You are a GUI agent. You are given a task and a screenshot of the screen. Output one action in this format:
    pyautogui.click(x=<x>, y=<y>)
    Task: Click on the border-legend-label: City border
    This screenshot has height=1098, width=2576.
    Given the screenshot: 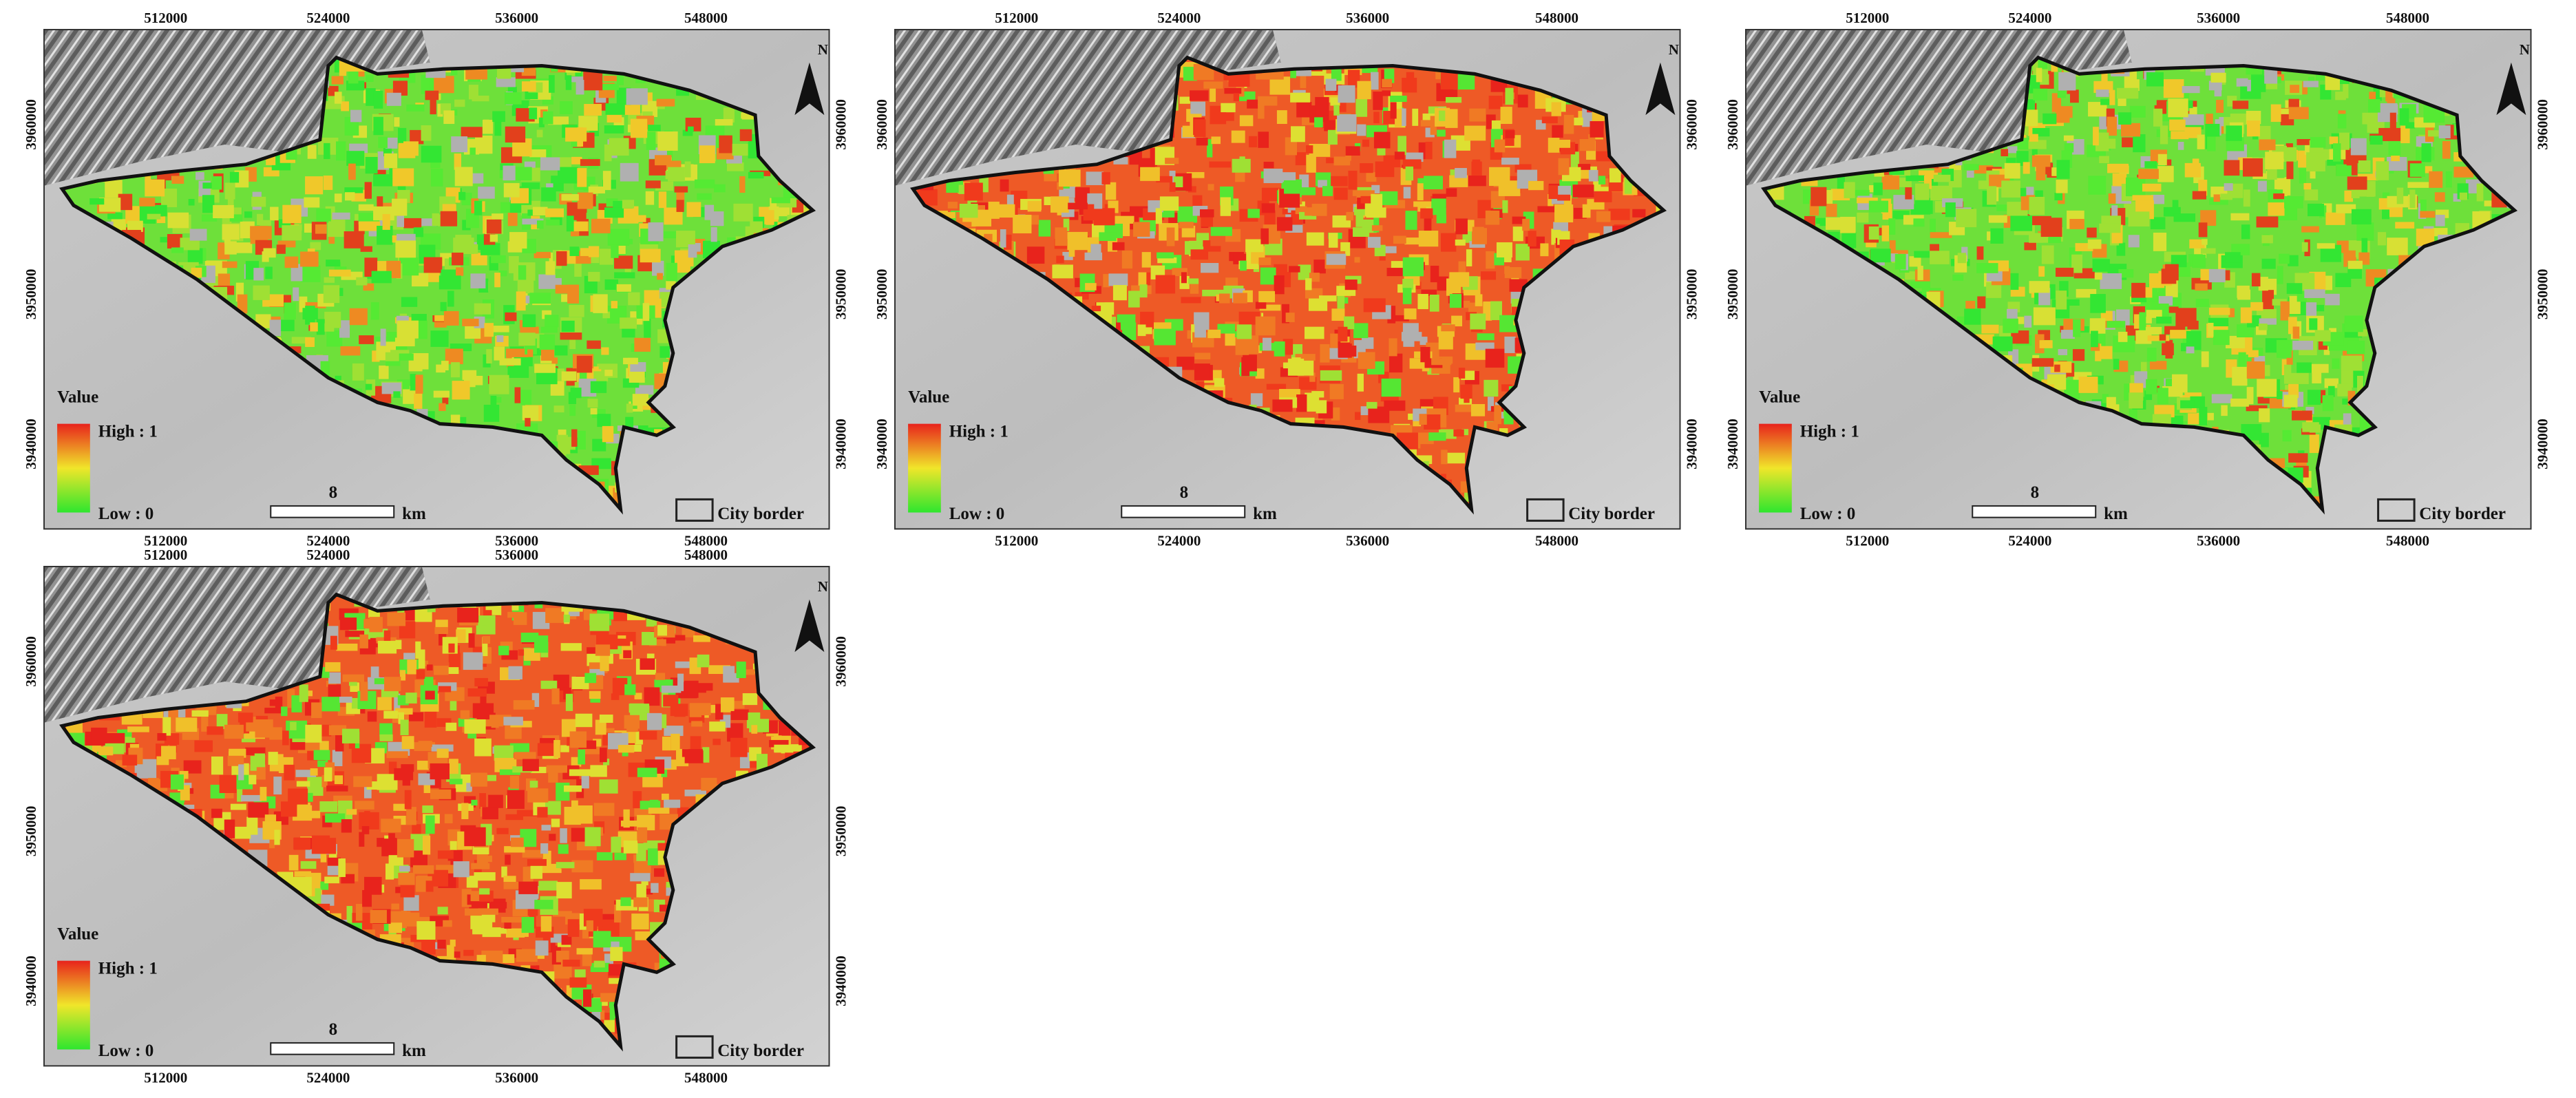 What is the action you would take?
    pyautogui.click(x=1612, y=514)
    